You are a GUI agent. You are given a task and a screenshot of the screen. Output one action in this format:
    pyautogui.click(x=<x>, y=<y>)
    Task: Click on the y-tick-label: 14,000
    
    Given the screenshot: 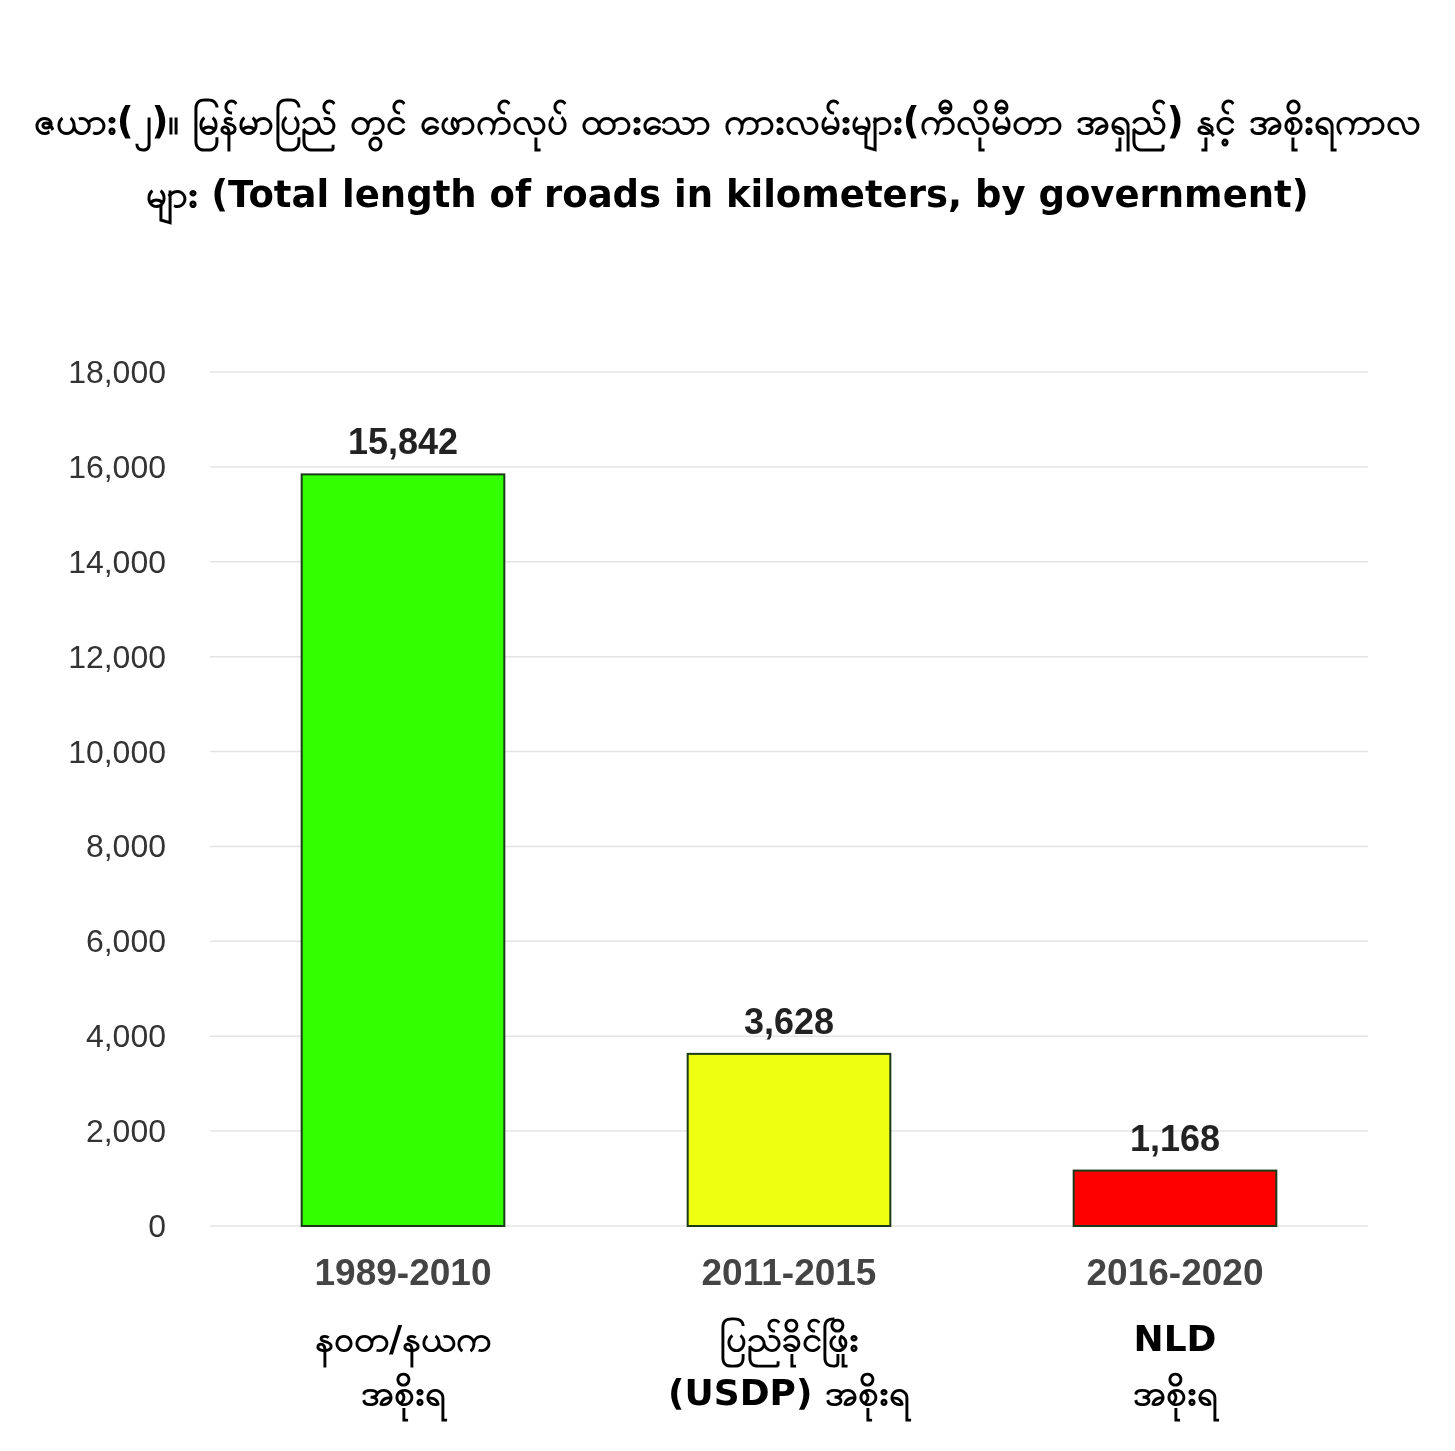 What is the action you would take?
    pyautogui.click(x=117, y=561)
    